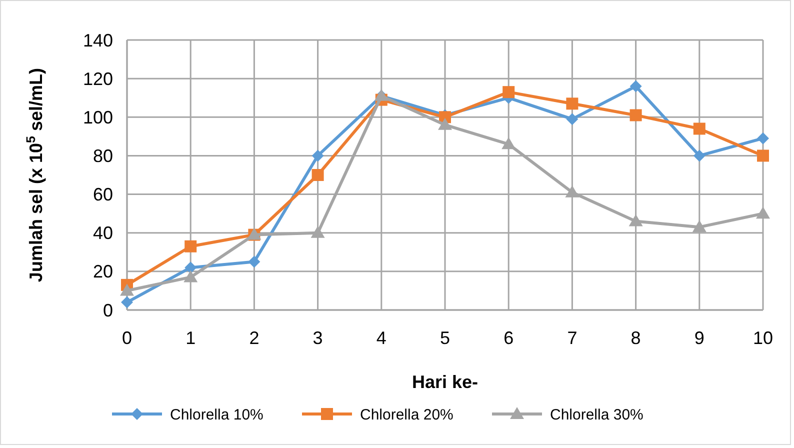  What do you see at coordinates (509, 338) in the screenshot?
I see `x-tick-label: 6` at bounding box center [509, 338].